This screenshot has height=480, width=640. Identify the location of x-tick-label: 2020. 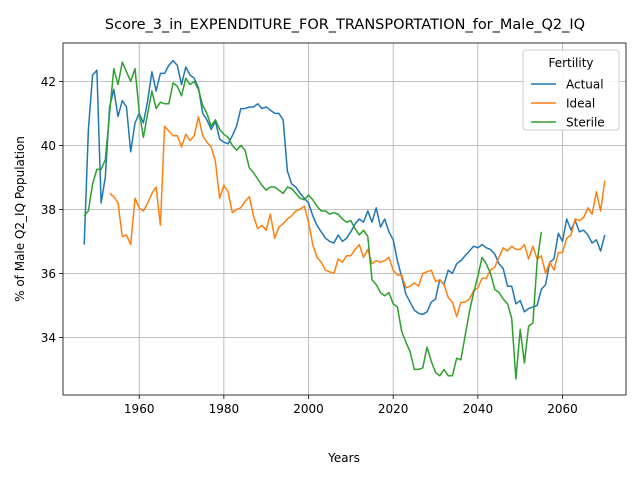
(393, 409).